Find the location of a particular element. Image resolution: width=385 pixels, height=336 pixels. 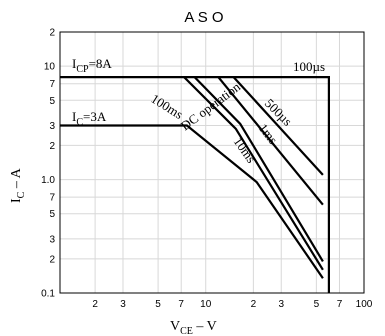

label-100ms: 100ms is located at coordinates (166, 106).